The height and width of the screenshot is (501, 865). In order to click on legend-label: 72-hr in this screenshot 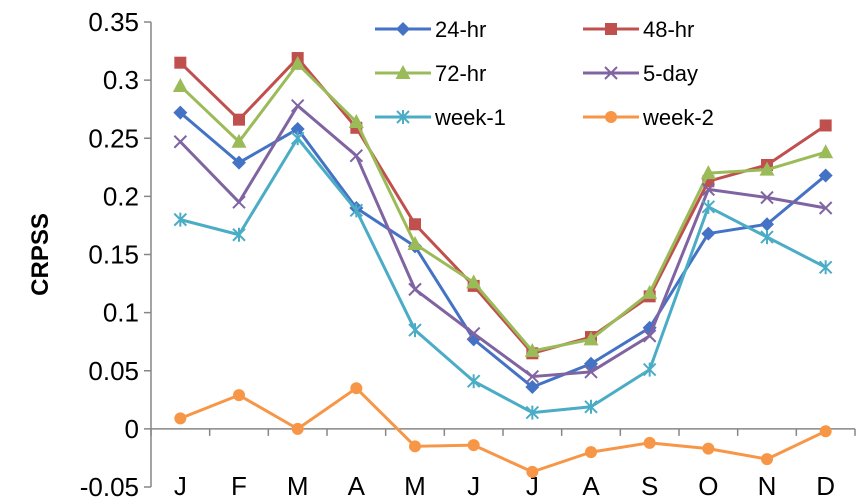, I will do `click(460, 73)`.